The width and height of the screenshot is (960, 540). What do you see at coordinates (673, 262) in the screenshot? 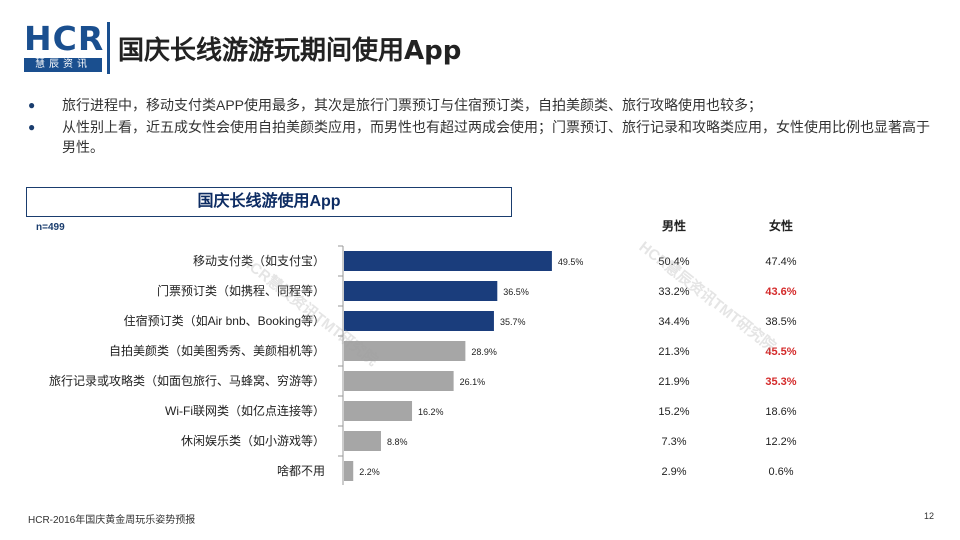
I see `male-value: 50.4%` at bounding box center [673, 262].